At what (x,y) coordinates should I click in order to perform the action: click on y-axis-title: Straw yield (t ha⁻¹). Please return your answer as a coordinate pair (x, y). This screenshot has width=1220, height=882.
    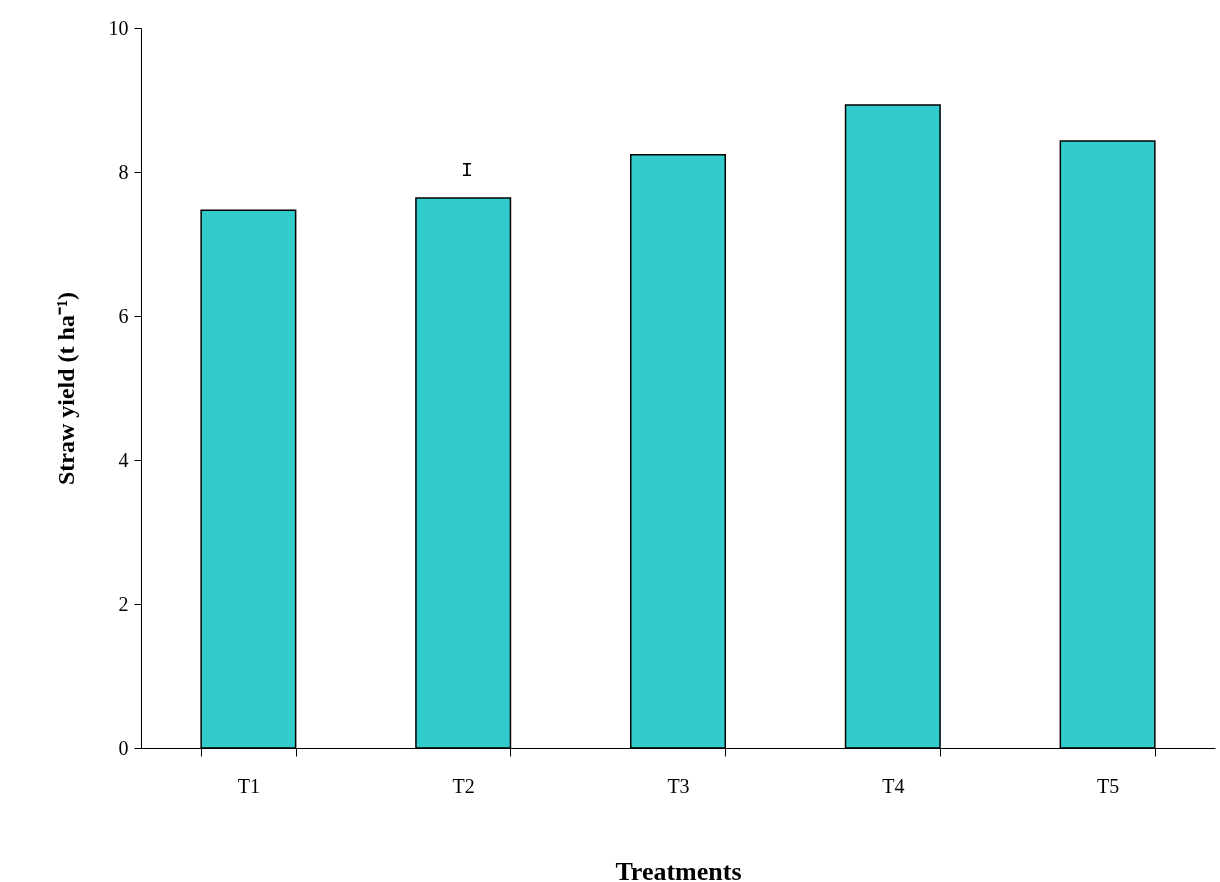
    Looking at the image, I should click on (65, 388).